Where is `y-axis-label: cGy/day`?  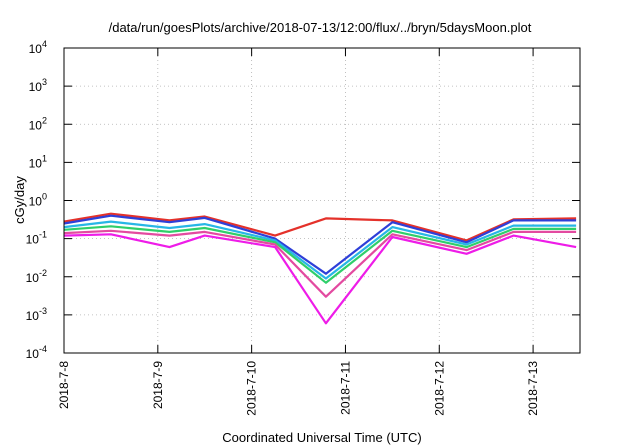
y-axis-label: cGy/day is located at coordinates (19, 200).